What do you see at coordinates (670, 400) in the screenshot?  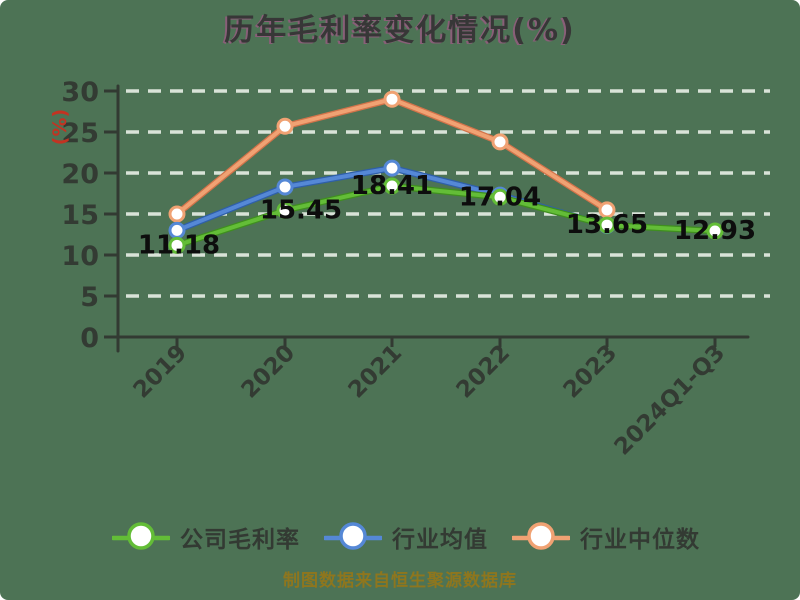 I see `x-tick-label: 2024Q1-Q3` at bounding box center [670, 400].